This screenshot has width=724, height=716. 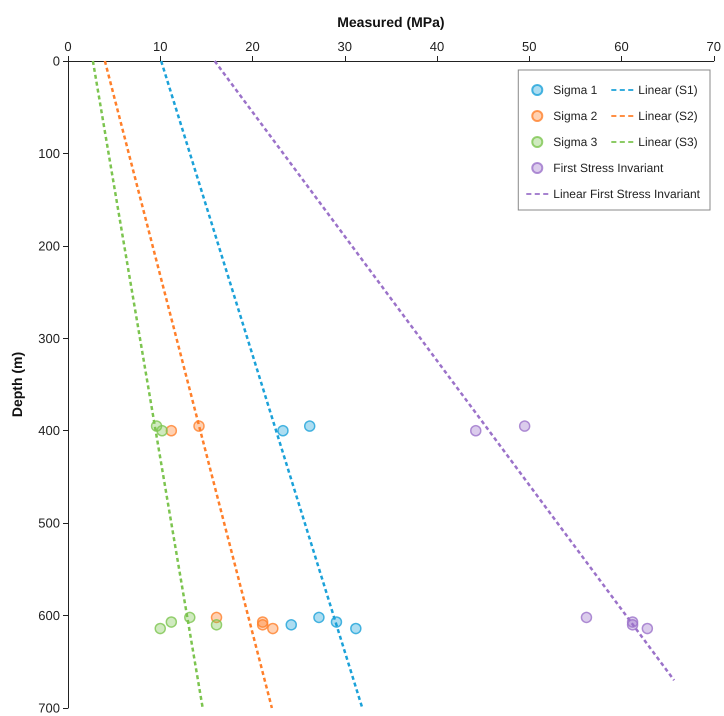 I want to click on y-tick-label: 700, so click(x=49, y=708).